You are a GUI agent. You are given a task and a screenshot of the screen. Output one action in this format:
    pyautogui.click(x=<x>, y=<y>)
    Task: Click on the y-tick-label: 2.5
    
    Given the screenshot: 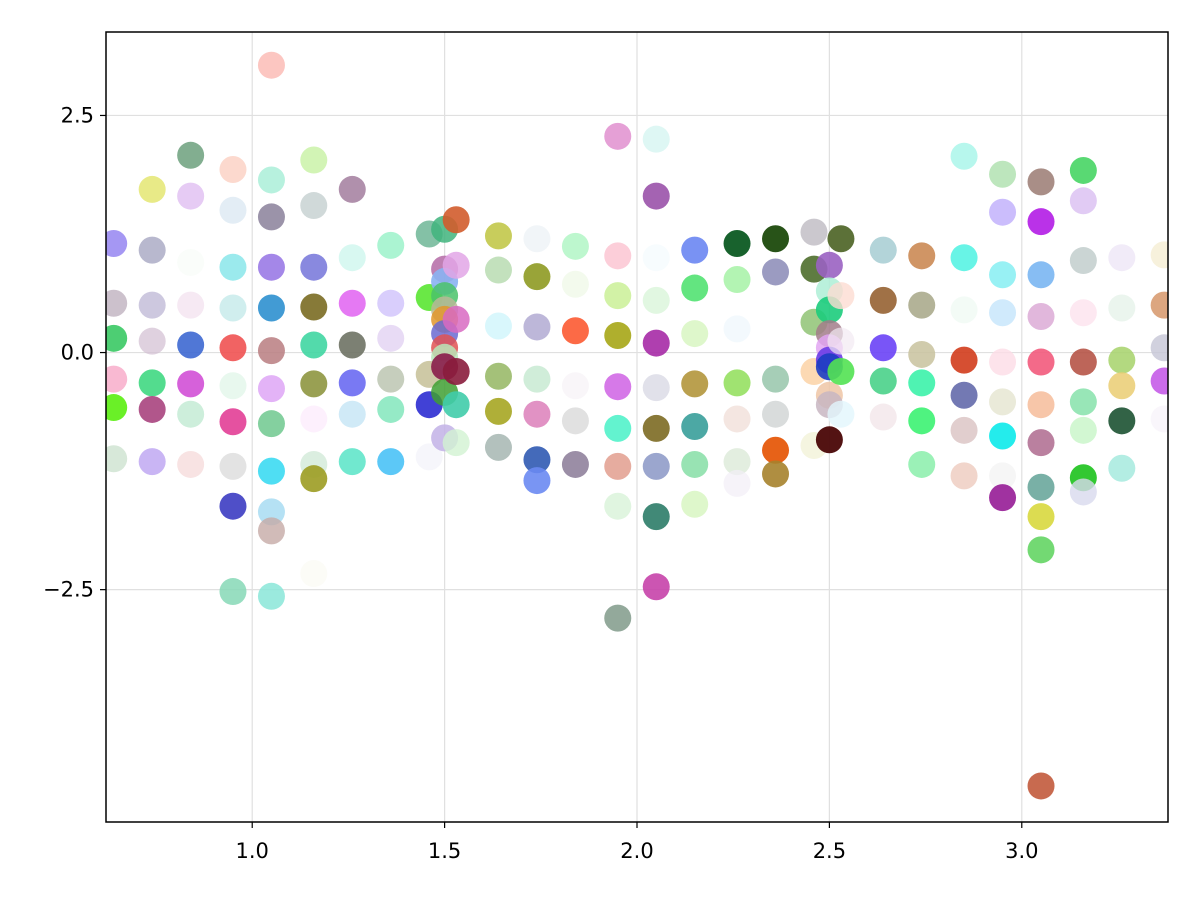 What is the action you would take?
    pyautogui.click(x=77, y=115)
    